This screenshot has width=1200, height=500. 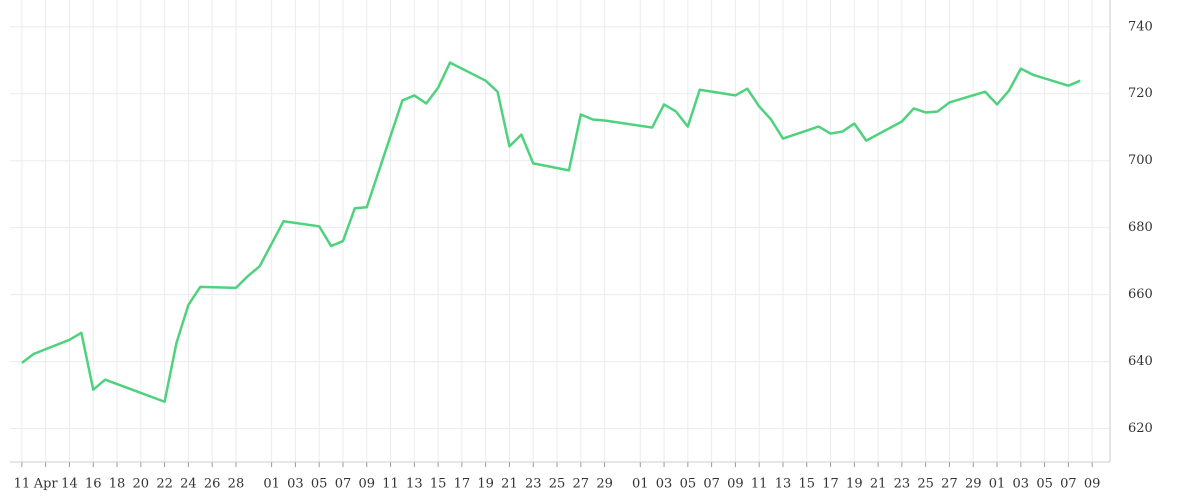 I want to click on y-tick-label: 700, so click(x=1140, y=160).